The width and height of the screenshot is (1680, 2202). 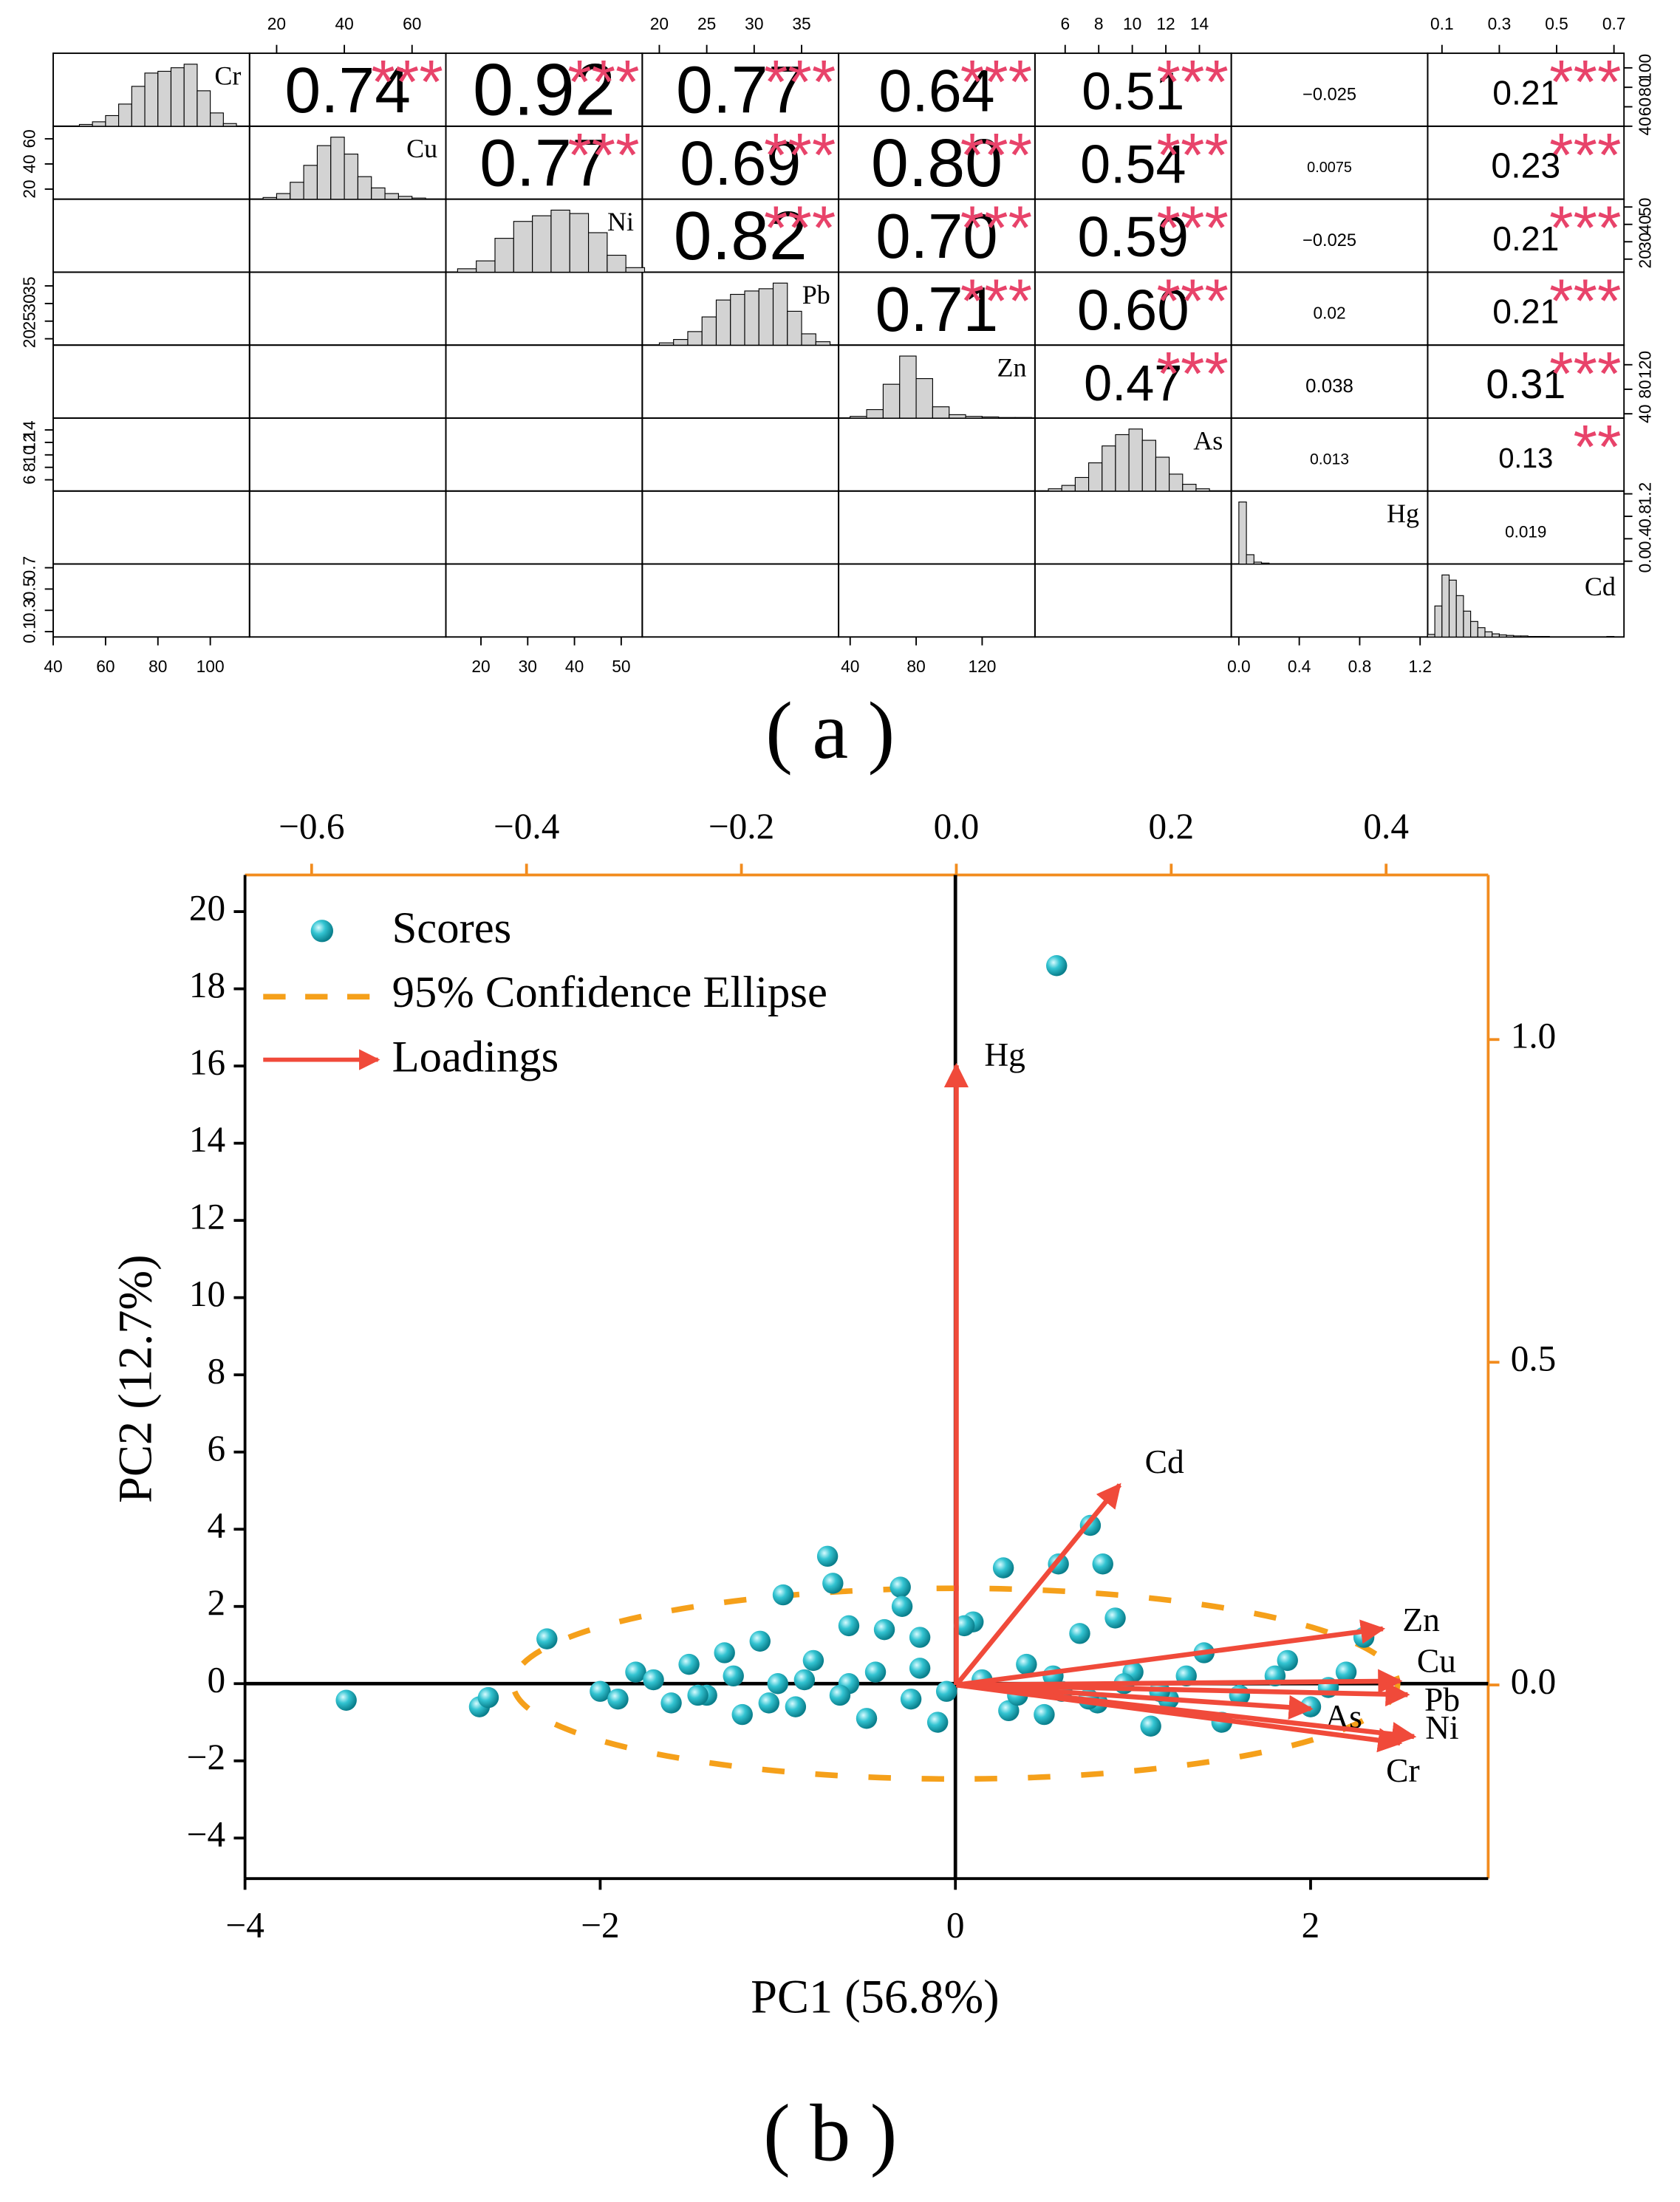 What do you see at coordinates (937, 163) in the screenshot?
I see `correlation: 0.80` at bounding box center [937, 163].